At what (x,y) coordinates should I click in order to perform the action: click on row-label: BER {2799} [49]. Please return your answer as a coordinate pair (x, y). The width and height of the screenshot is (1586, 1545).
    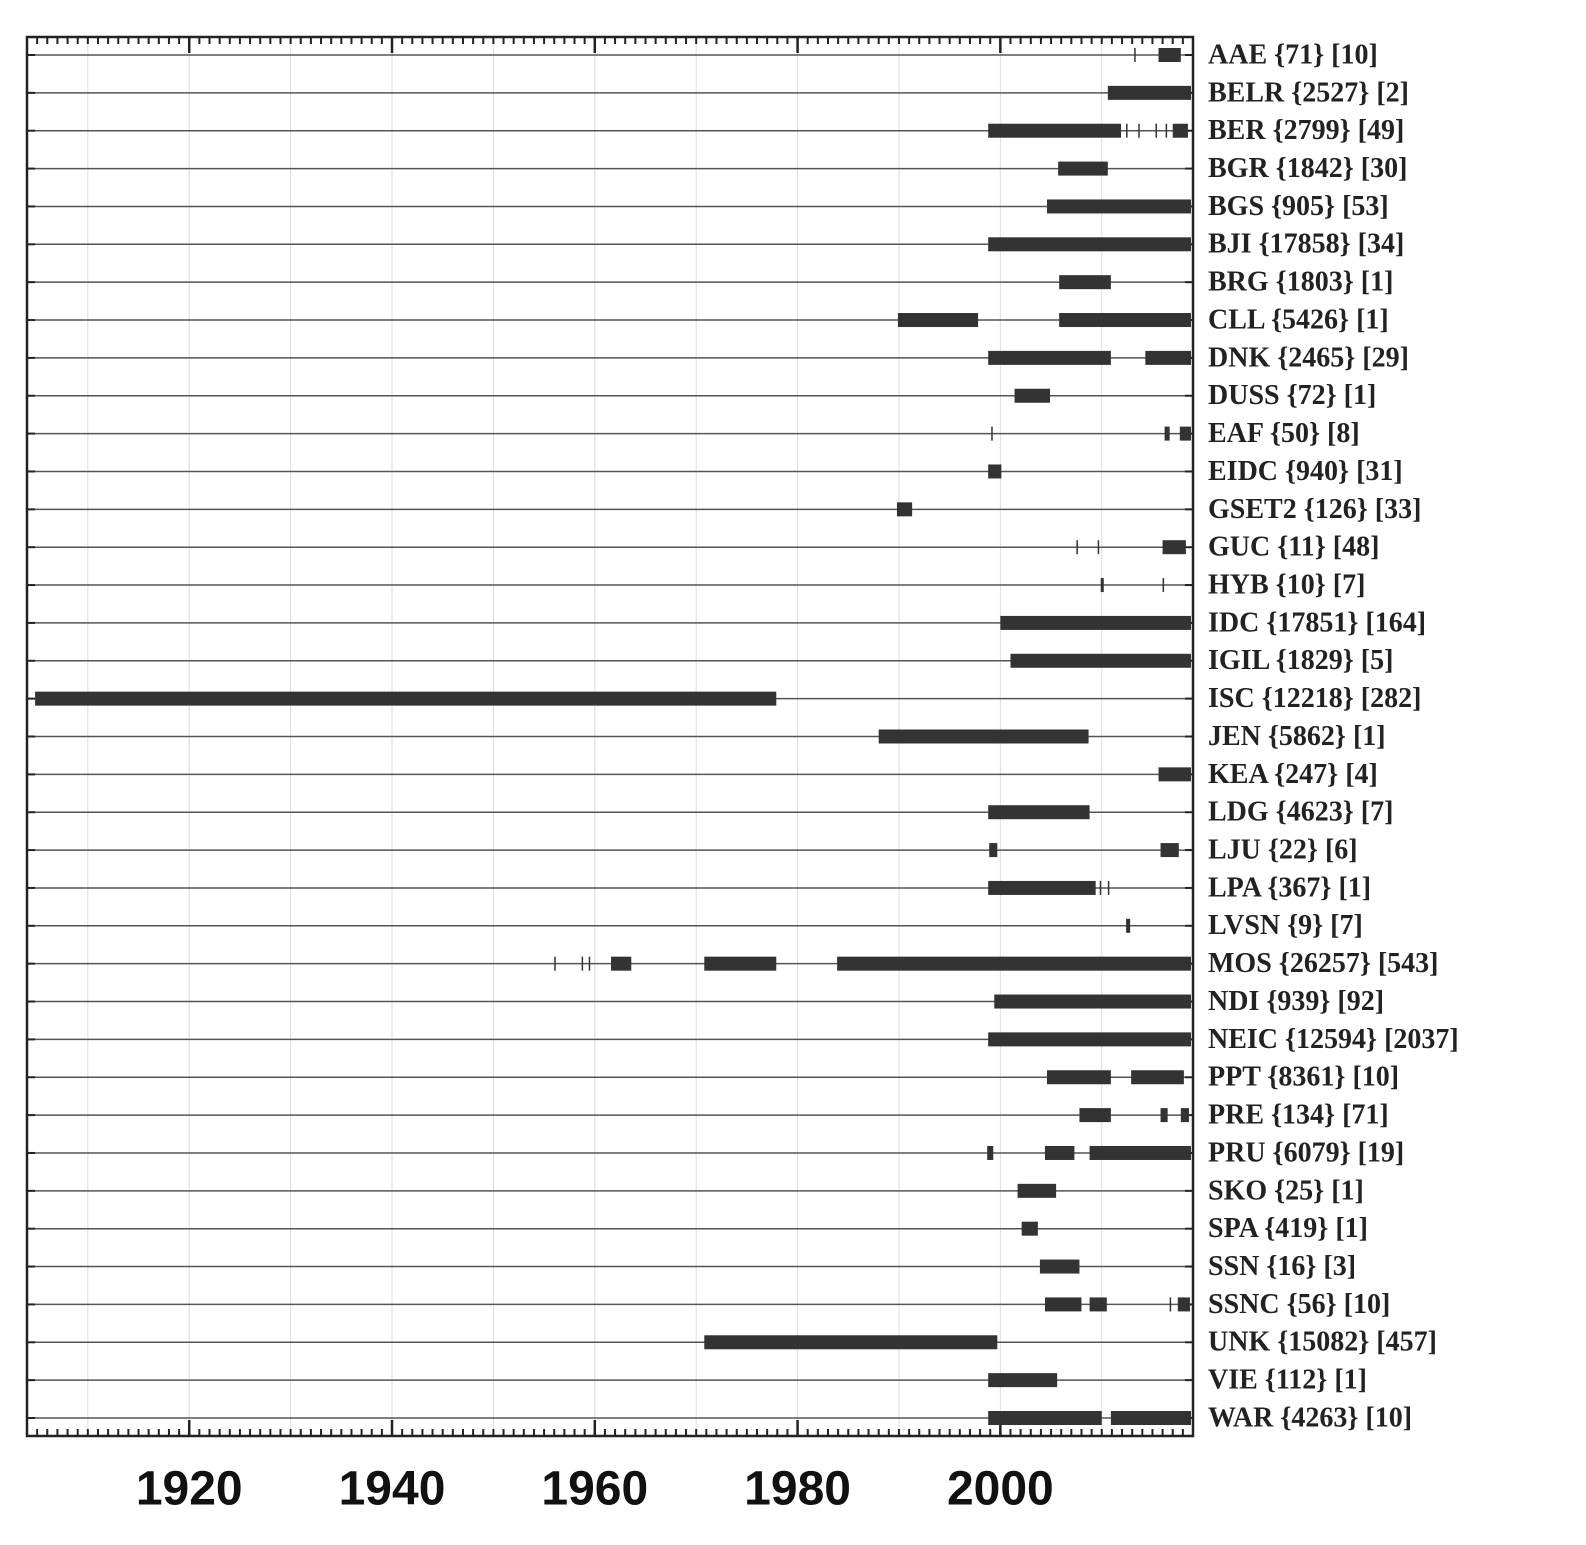
    Looking at the image, I should click on (1306, 130).